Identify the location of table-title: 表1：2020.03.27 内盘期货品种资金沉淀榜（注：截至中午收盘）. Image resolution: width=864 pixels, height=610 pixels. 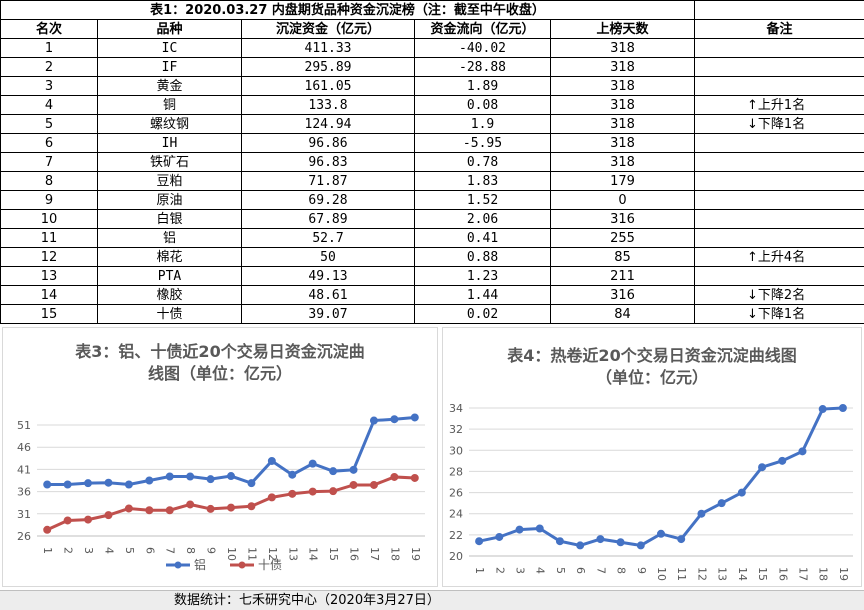
(348, 10).